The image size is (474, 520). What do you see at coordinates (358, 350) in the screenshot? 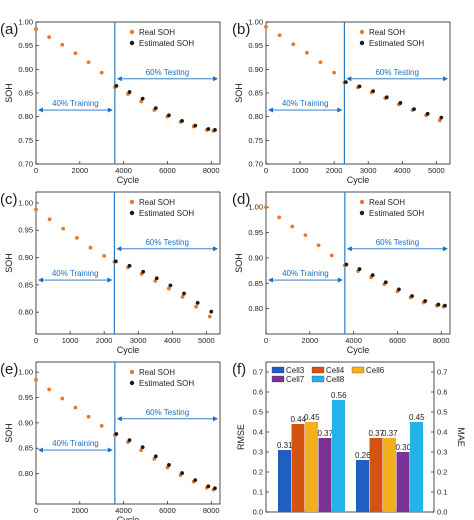
I see `x-axis-label: Cycle` at bounding box center [358, 350].